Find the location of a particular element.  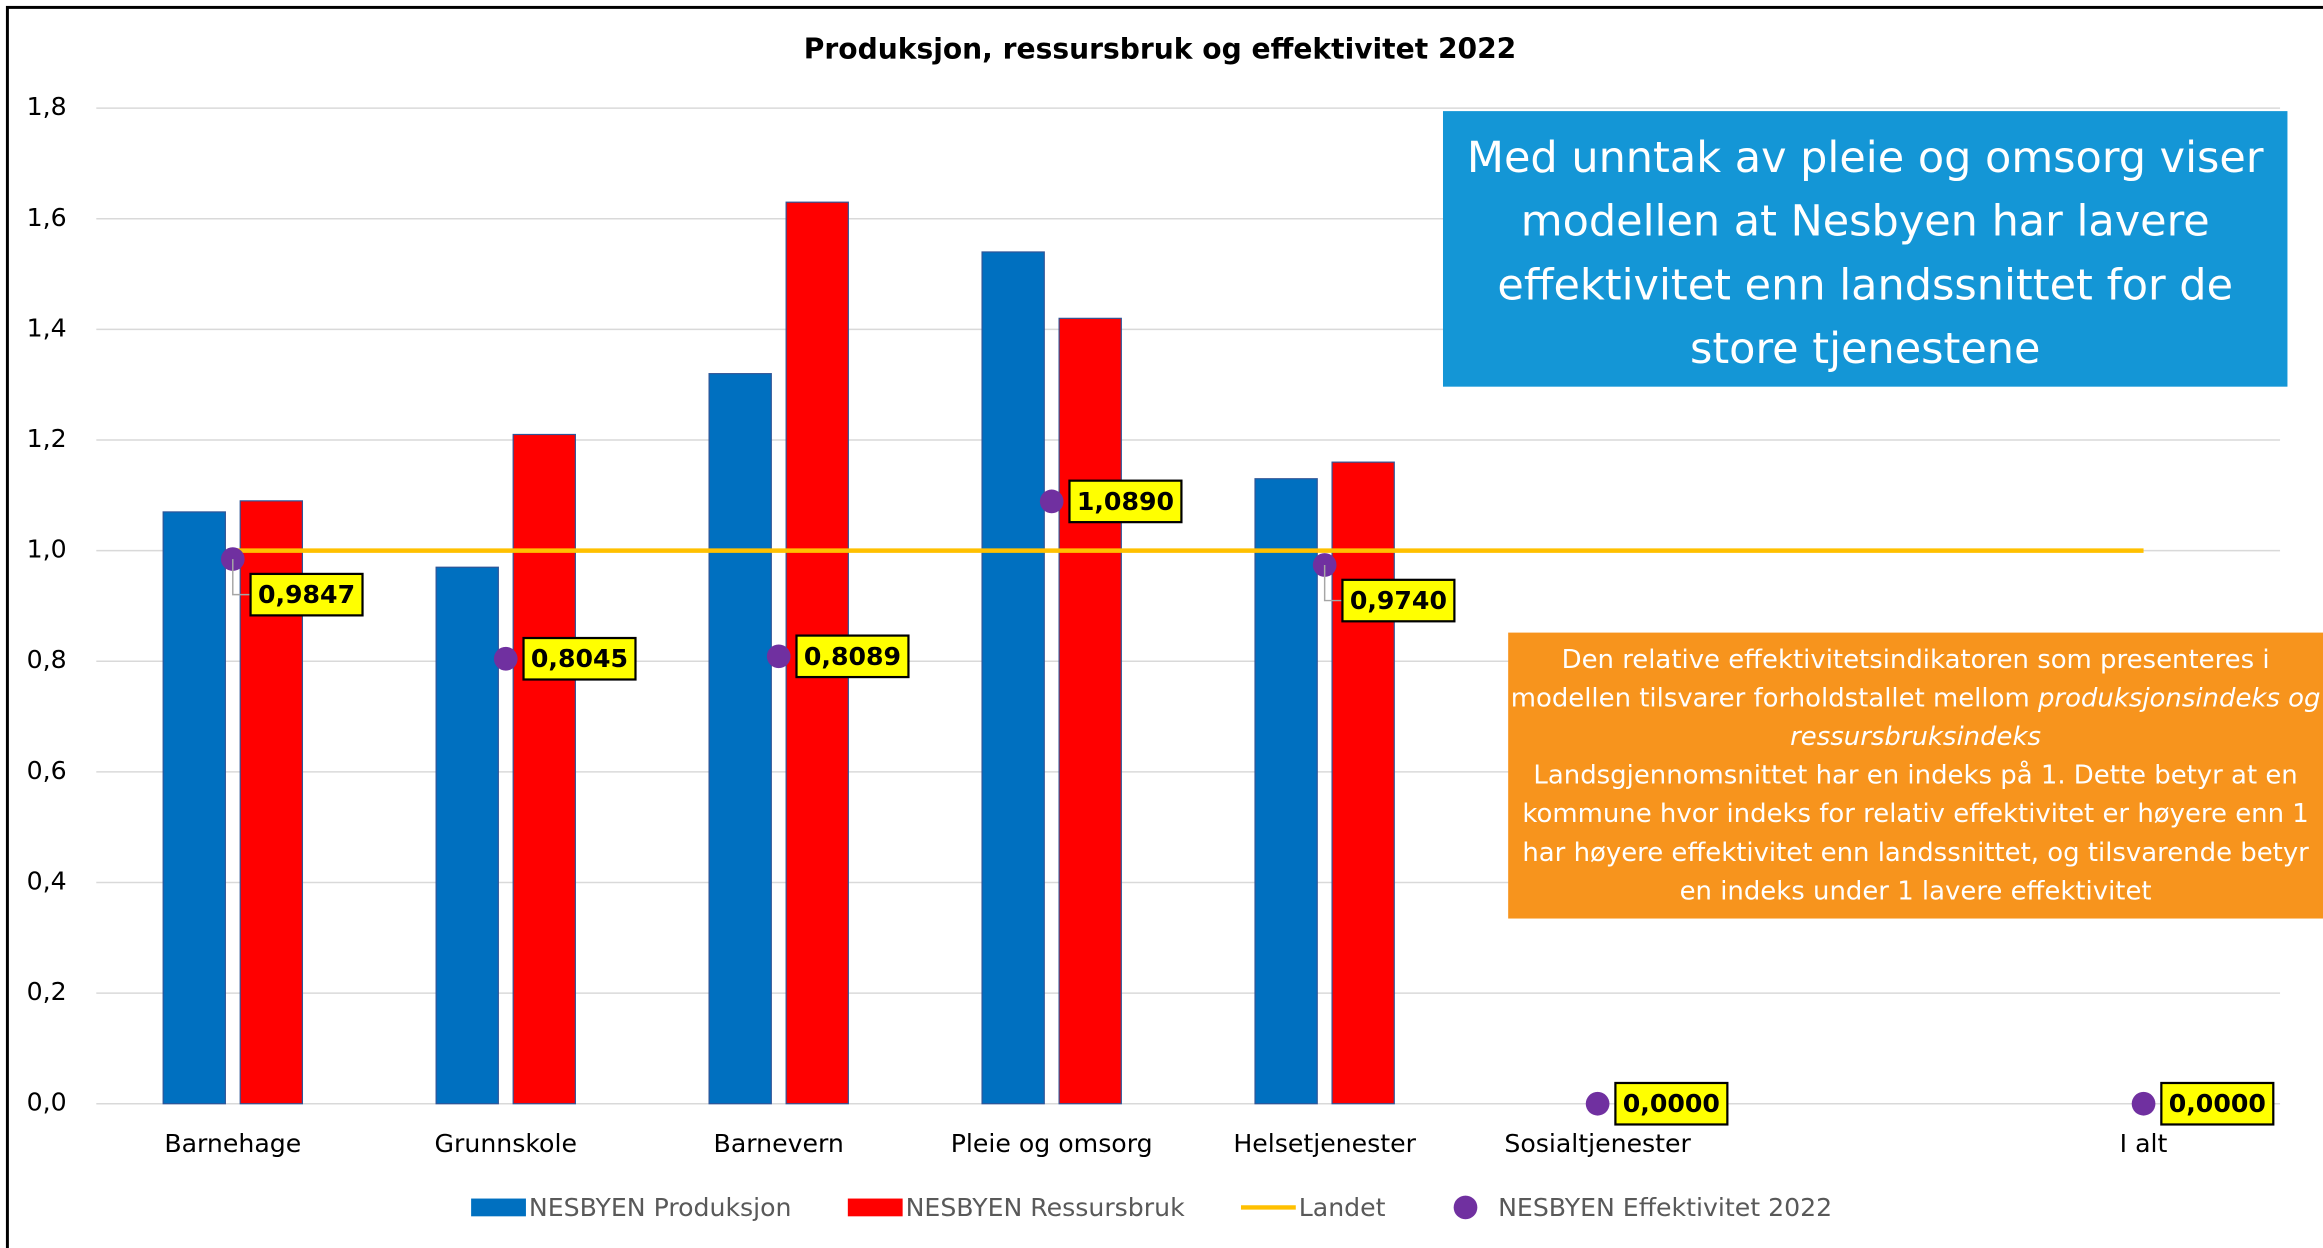

x-tick-label: Pleie og omsorg is located at coordinates (1052, 1143).